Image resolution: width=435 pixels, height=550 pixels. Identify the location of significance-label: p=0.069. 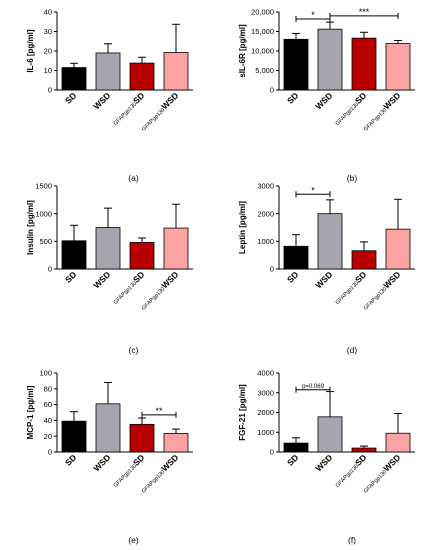
(313, 387).